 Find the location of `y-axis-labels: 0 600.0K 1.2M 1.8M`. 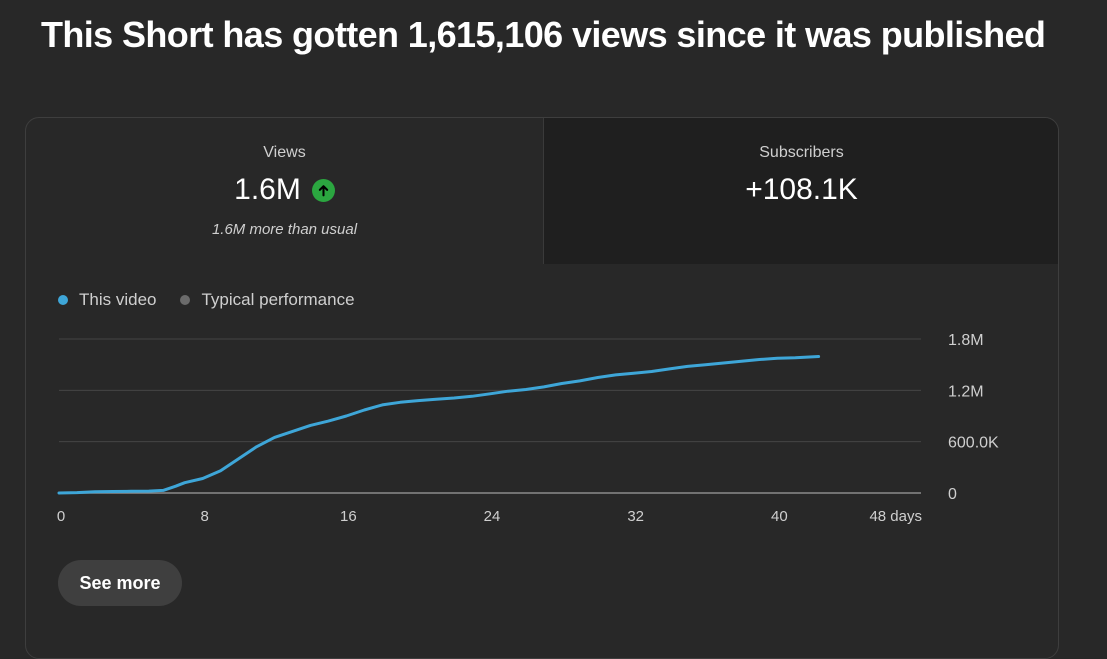

y-axis-labels: 0 600.0K 1.2M 1.8M is located at coordinates (973, 417).